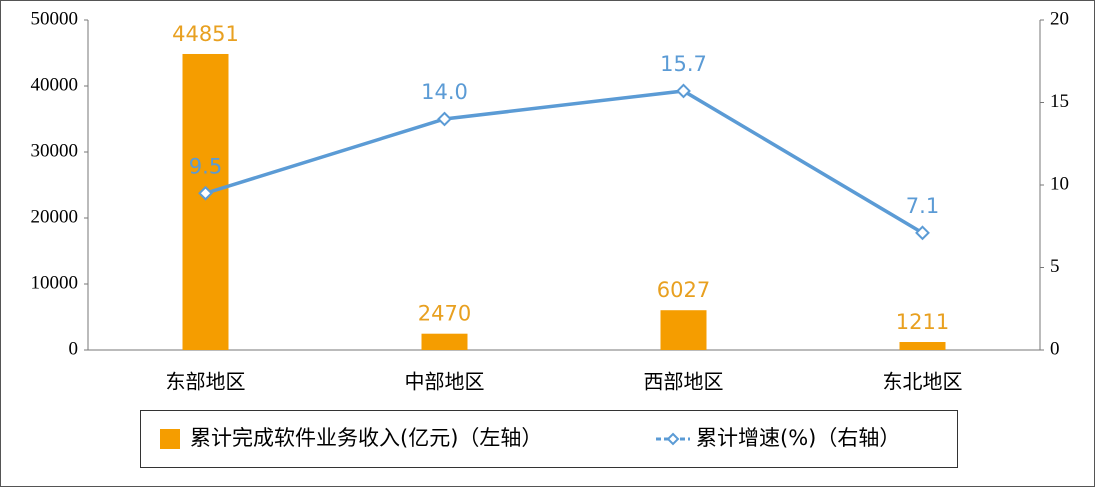 Image resolution: width=1096 pixels, height=488 pixels. I want to click on y2-tick-label: 15, so click(1059, 101).